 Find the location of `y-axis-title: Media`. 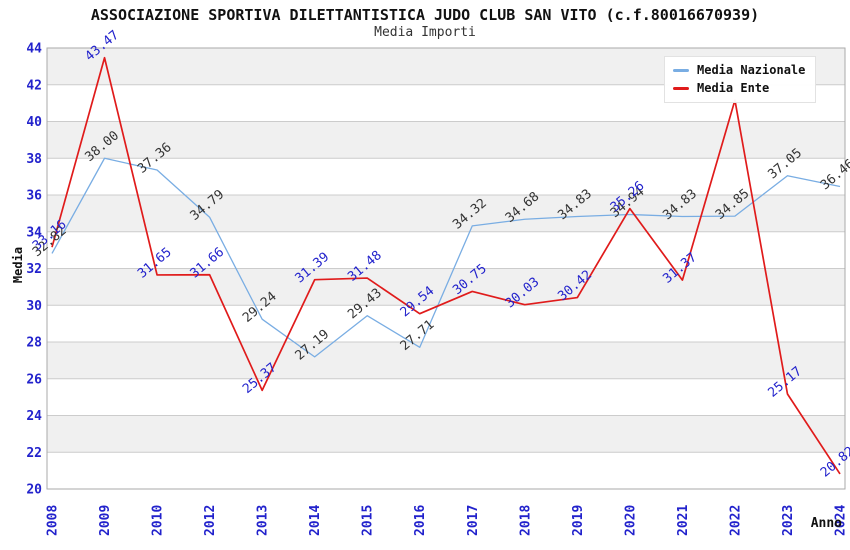

y-axis-title: Media is located at coordinates (18, 265).